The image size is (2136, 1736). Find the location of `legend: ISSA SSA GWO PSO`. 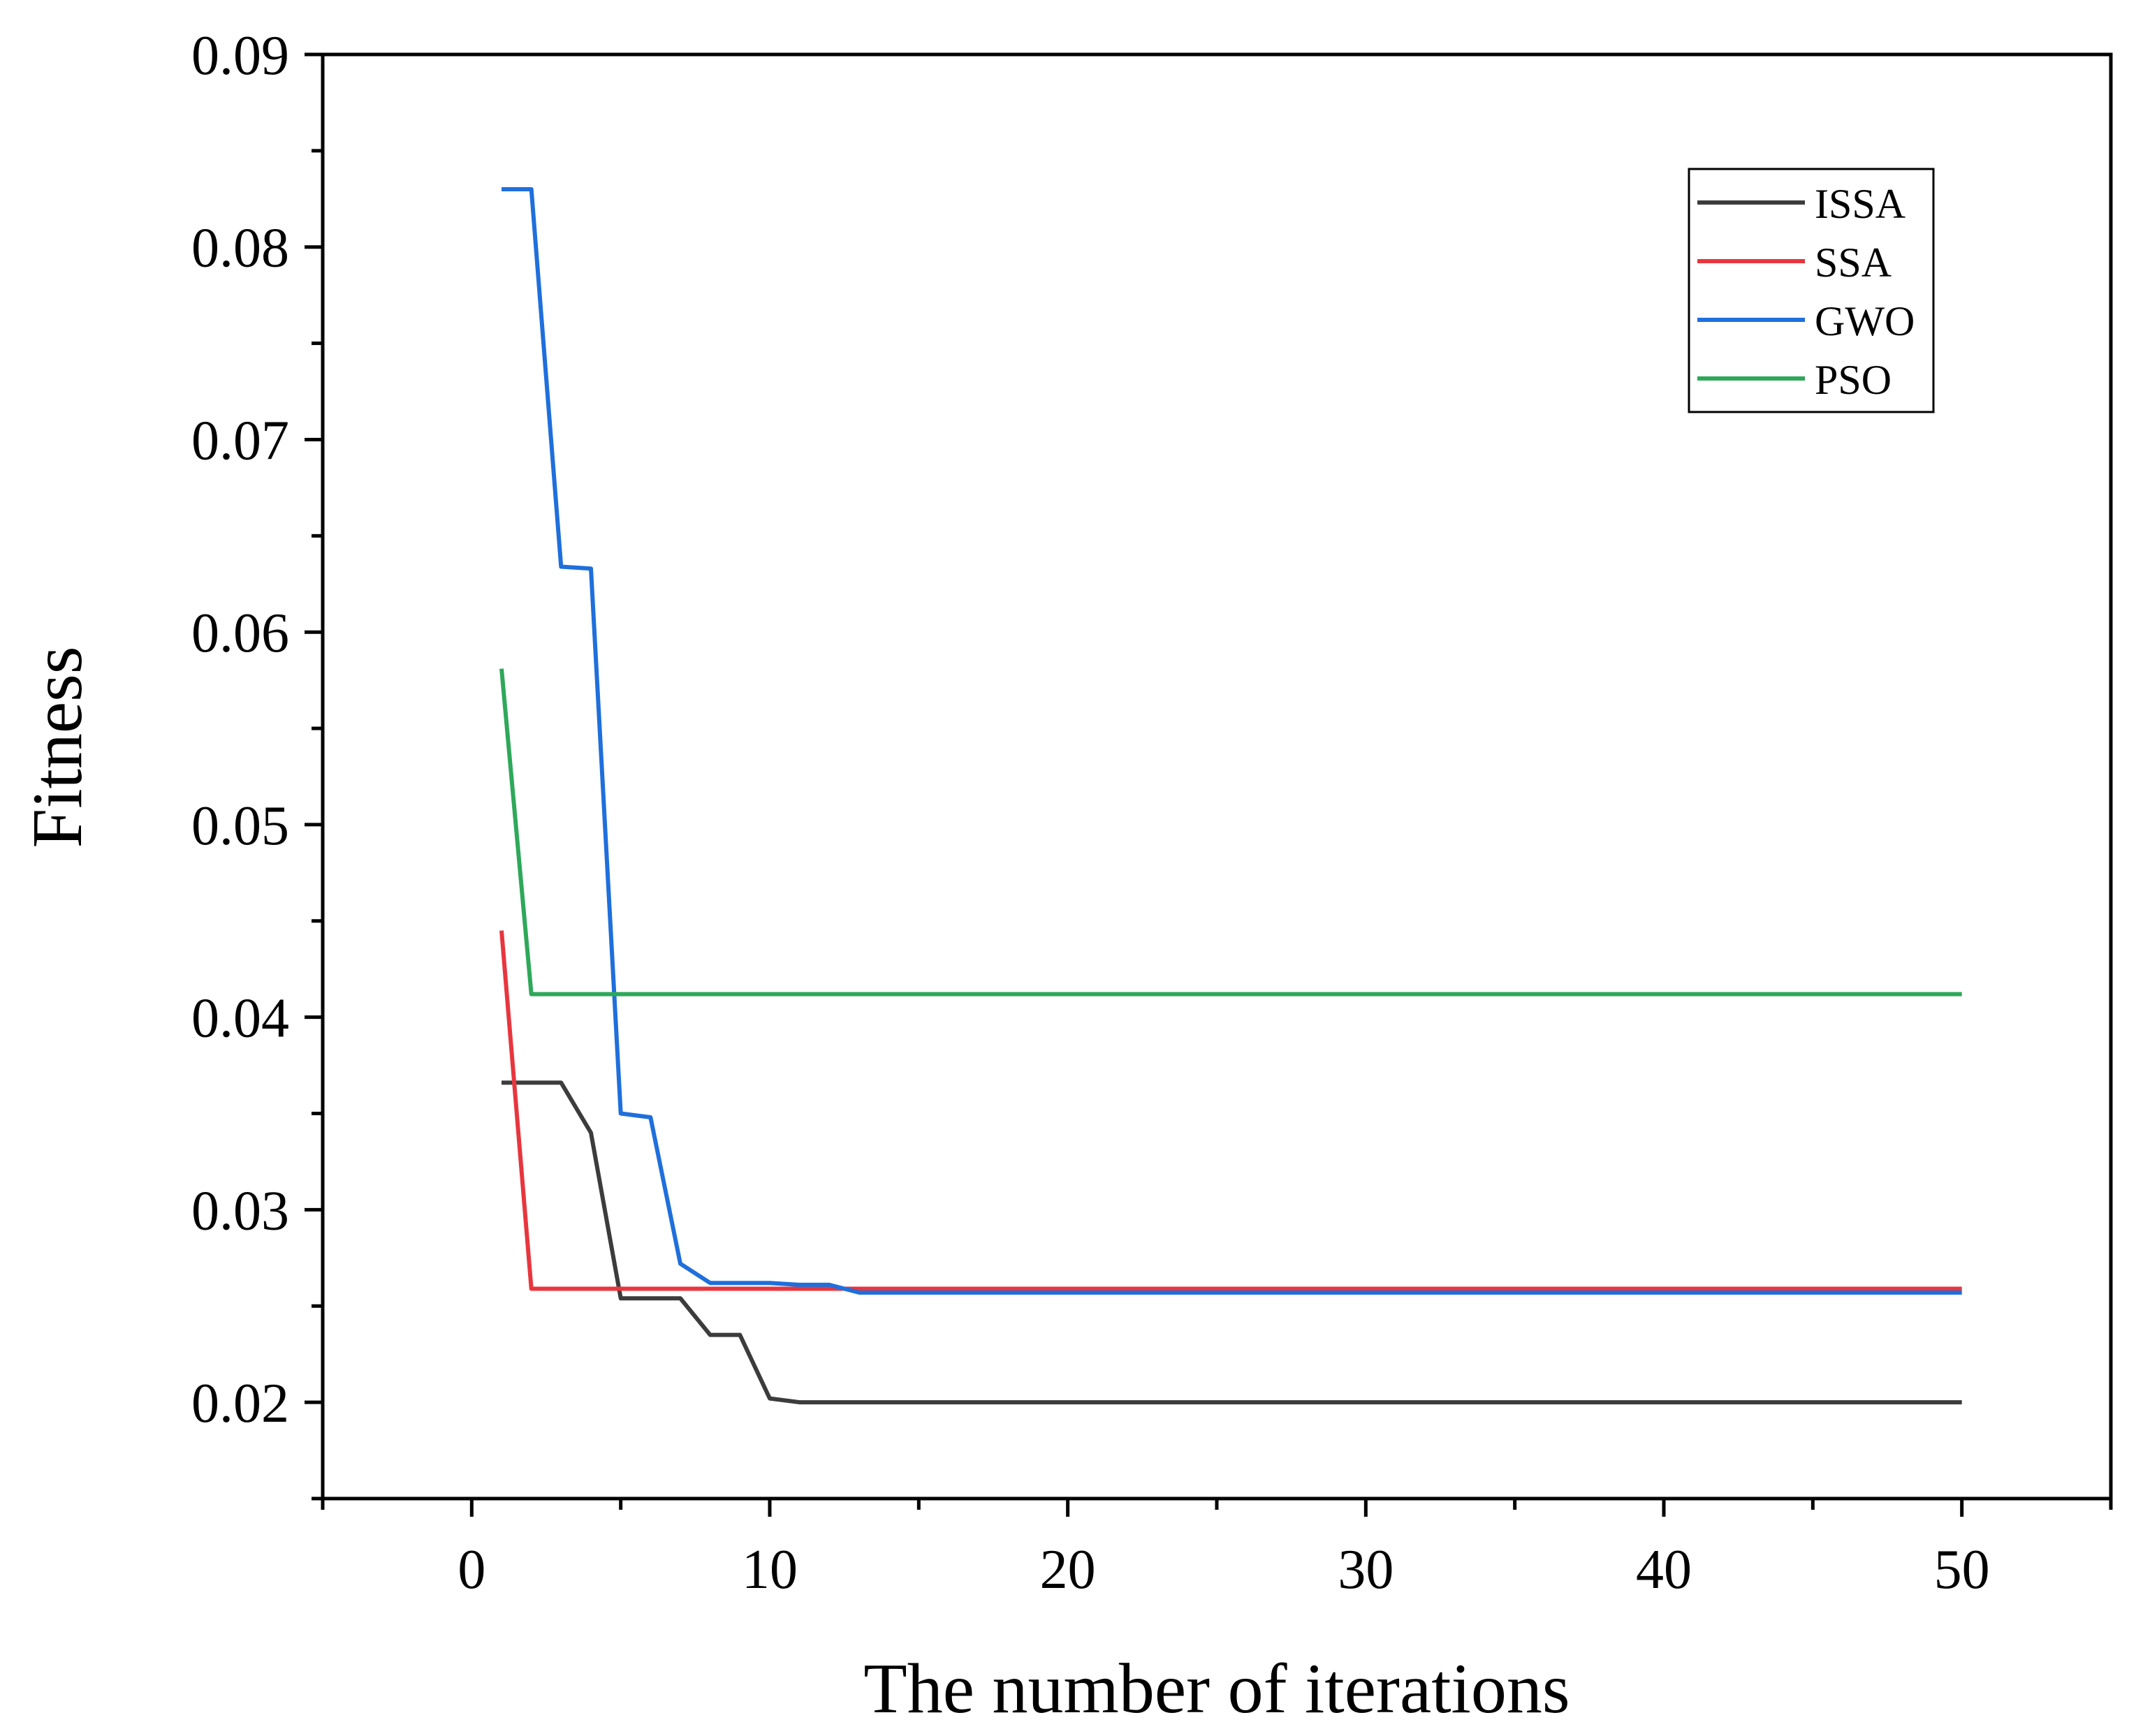

legend: ISSA SSA GWO PSO is located at coordinates (1811, 290).